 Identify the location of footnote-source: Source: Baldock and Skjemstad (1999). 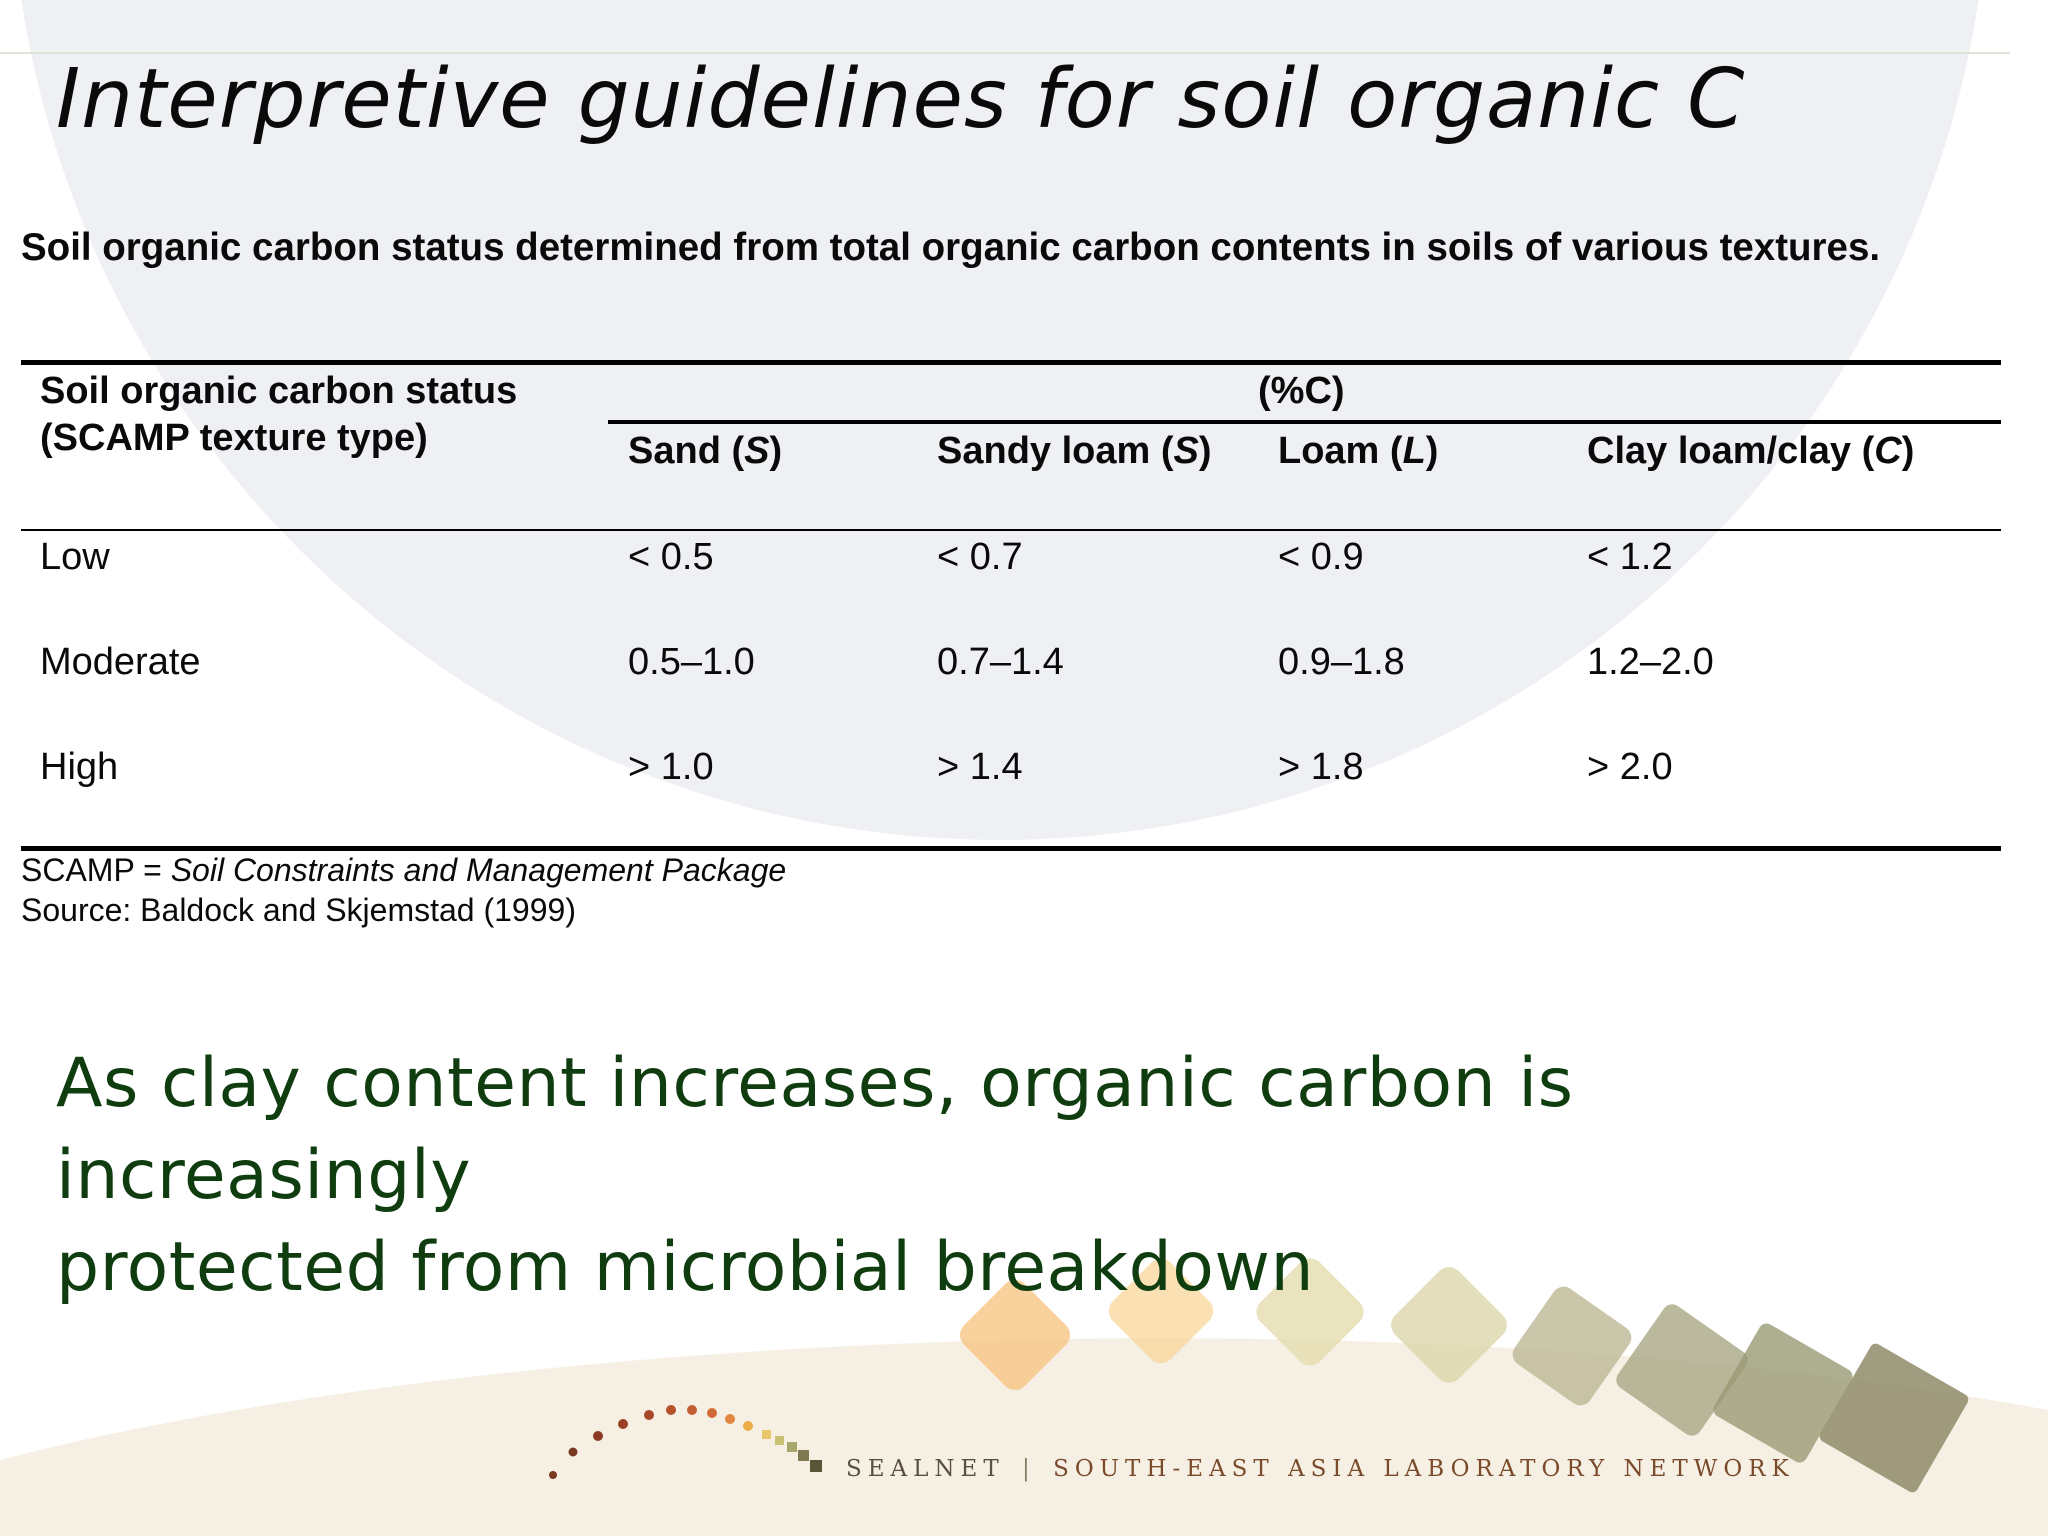
(298, 910).